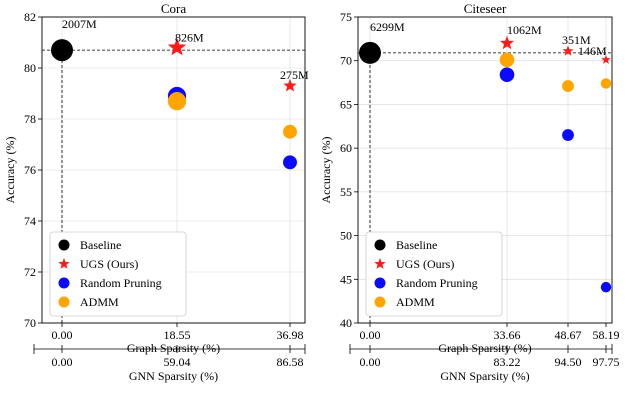 Image resolution: width=630 pixels, height=402 pixels. I want to click on y-tick-label: 65, so click(346, 104).